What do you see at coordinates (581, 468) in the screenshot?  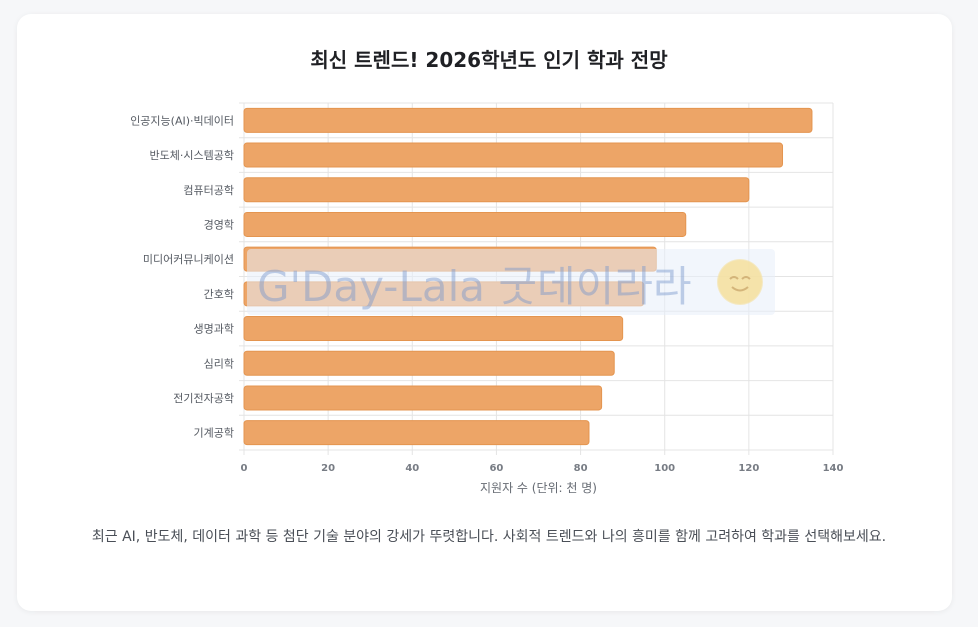 I see `x-tick-label: 80` at bounding box center [581, 468].